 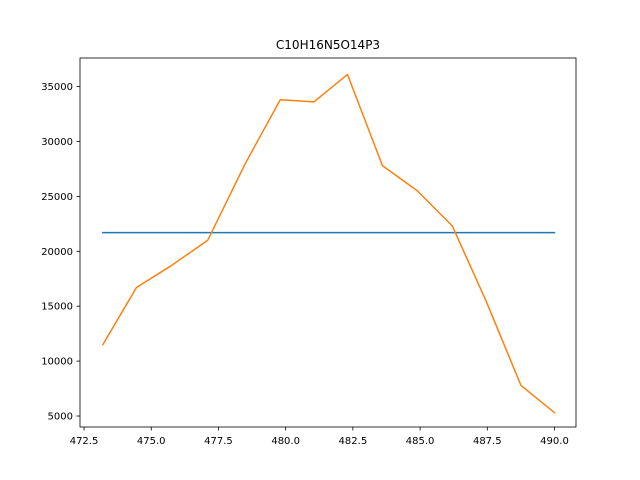 I want to click on y-tick-label: 20000, so click(x=57, y=252).